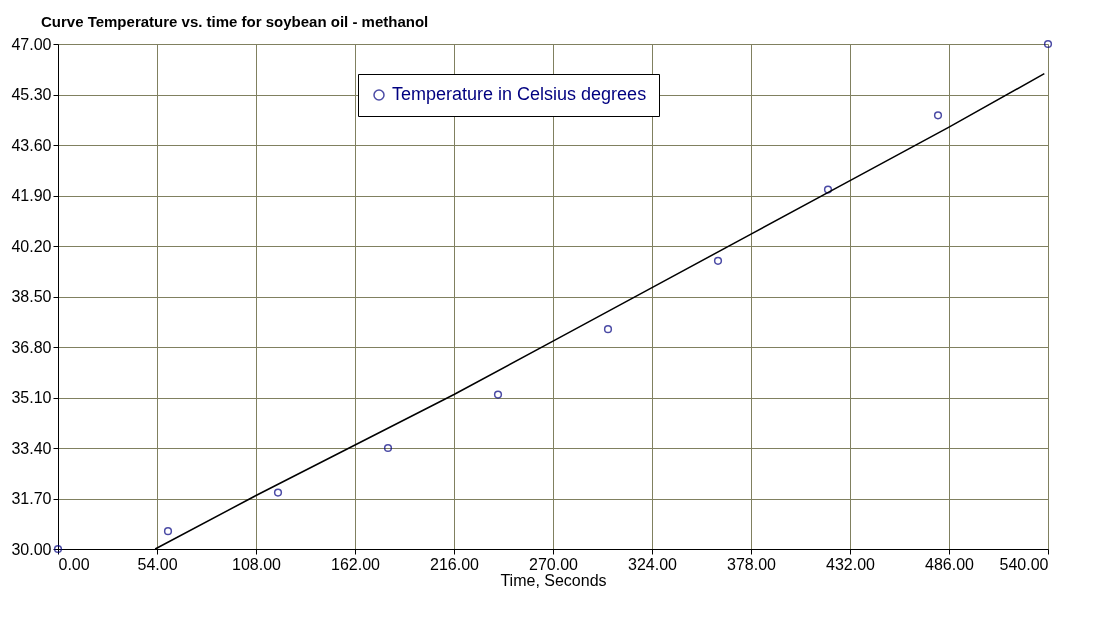  I want to click on x-tick-label: 378.00, so click(752, 564).